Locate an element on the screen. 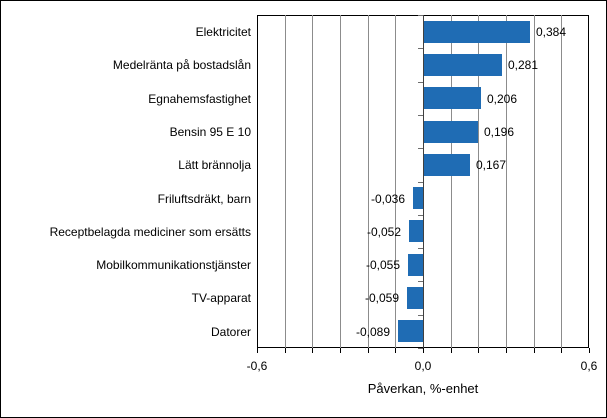 The width and height of the screenshot is (607, 418). value-label: -0,036 is located at coordinates (387, 199).